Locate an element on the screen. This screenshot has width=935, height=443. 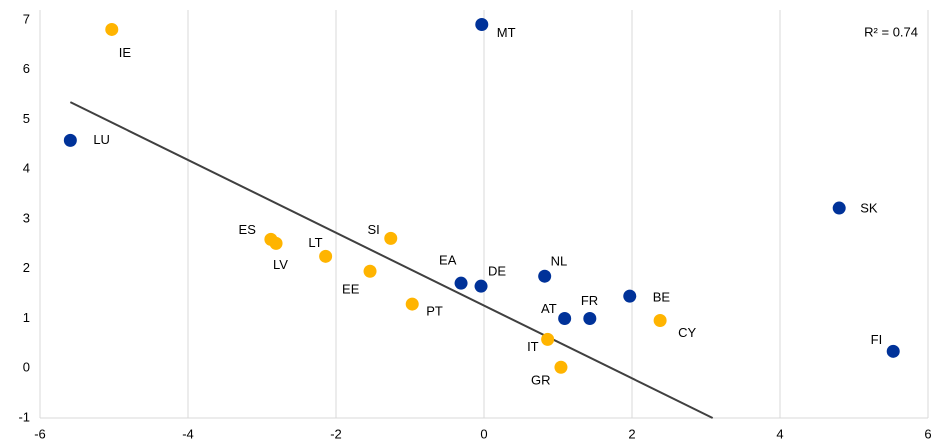
r-squared-annotation: R² = 0.74 is located at coordinates (891, 31).